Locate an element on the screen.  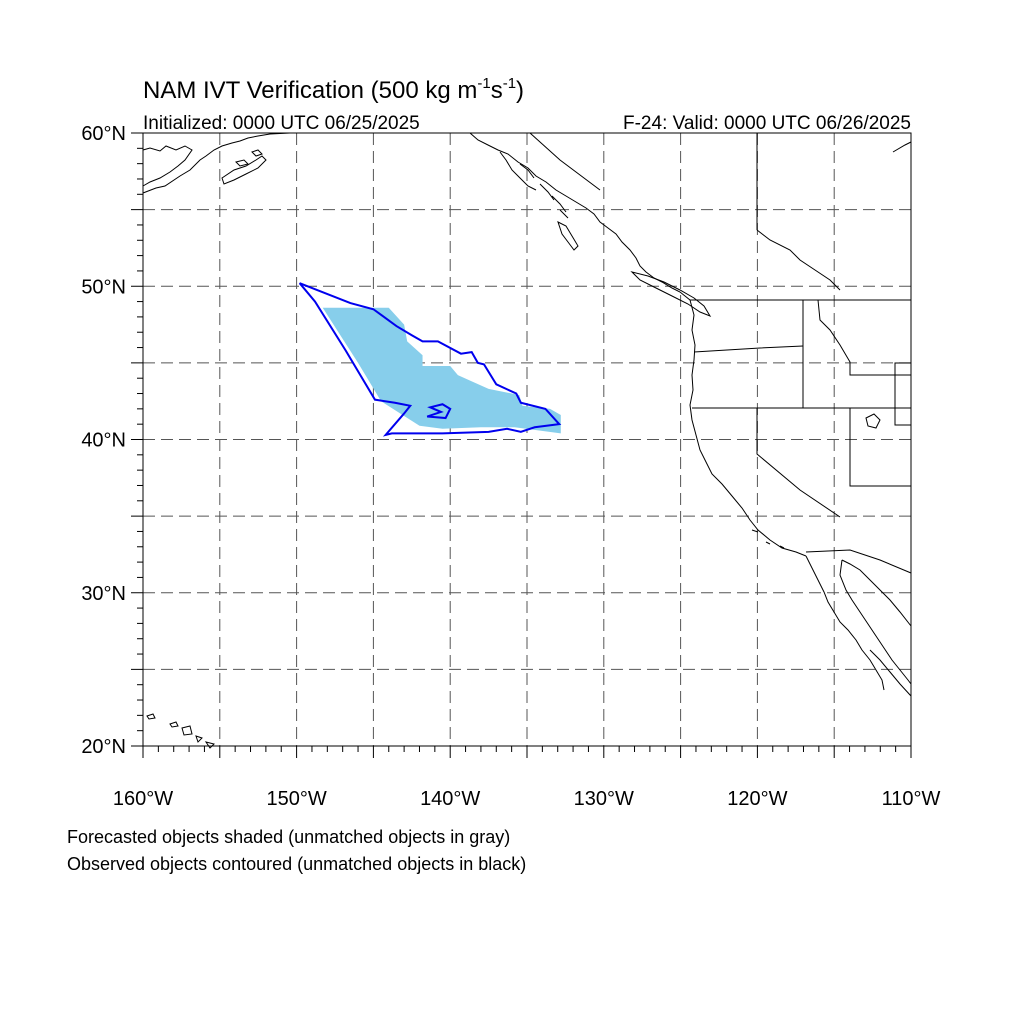
chart-title: NAM IVT Verification (500 kg m-1s-1) is located at coordinates (333, 89).